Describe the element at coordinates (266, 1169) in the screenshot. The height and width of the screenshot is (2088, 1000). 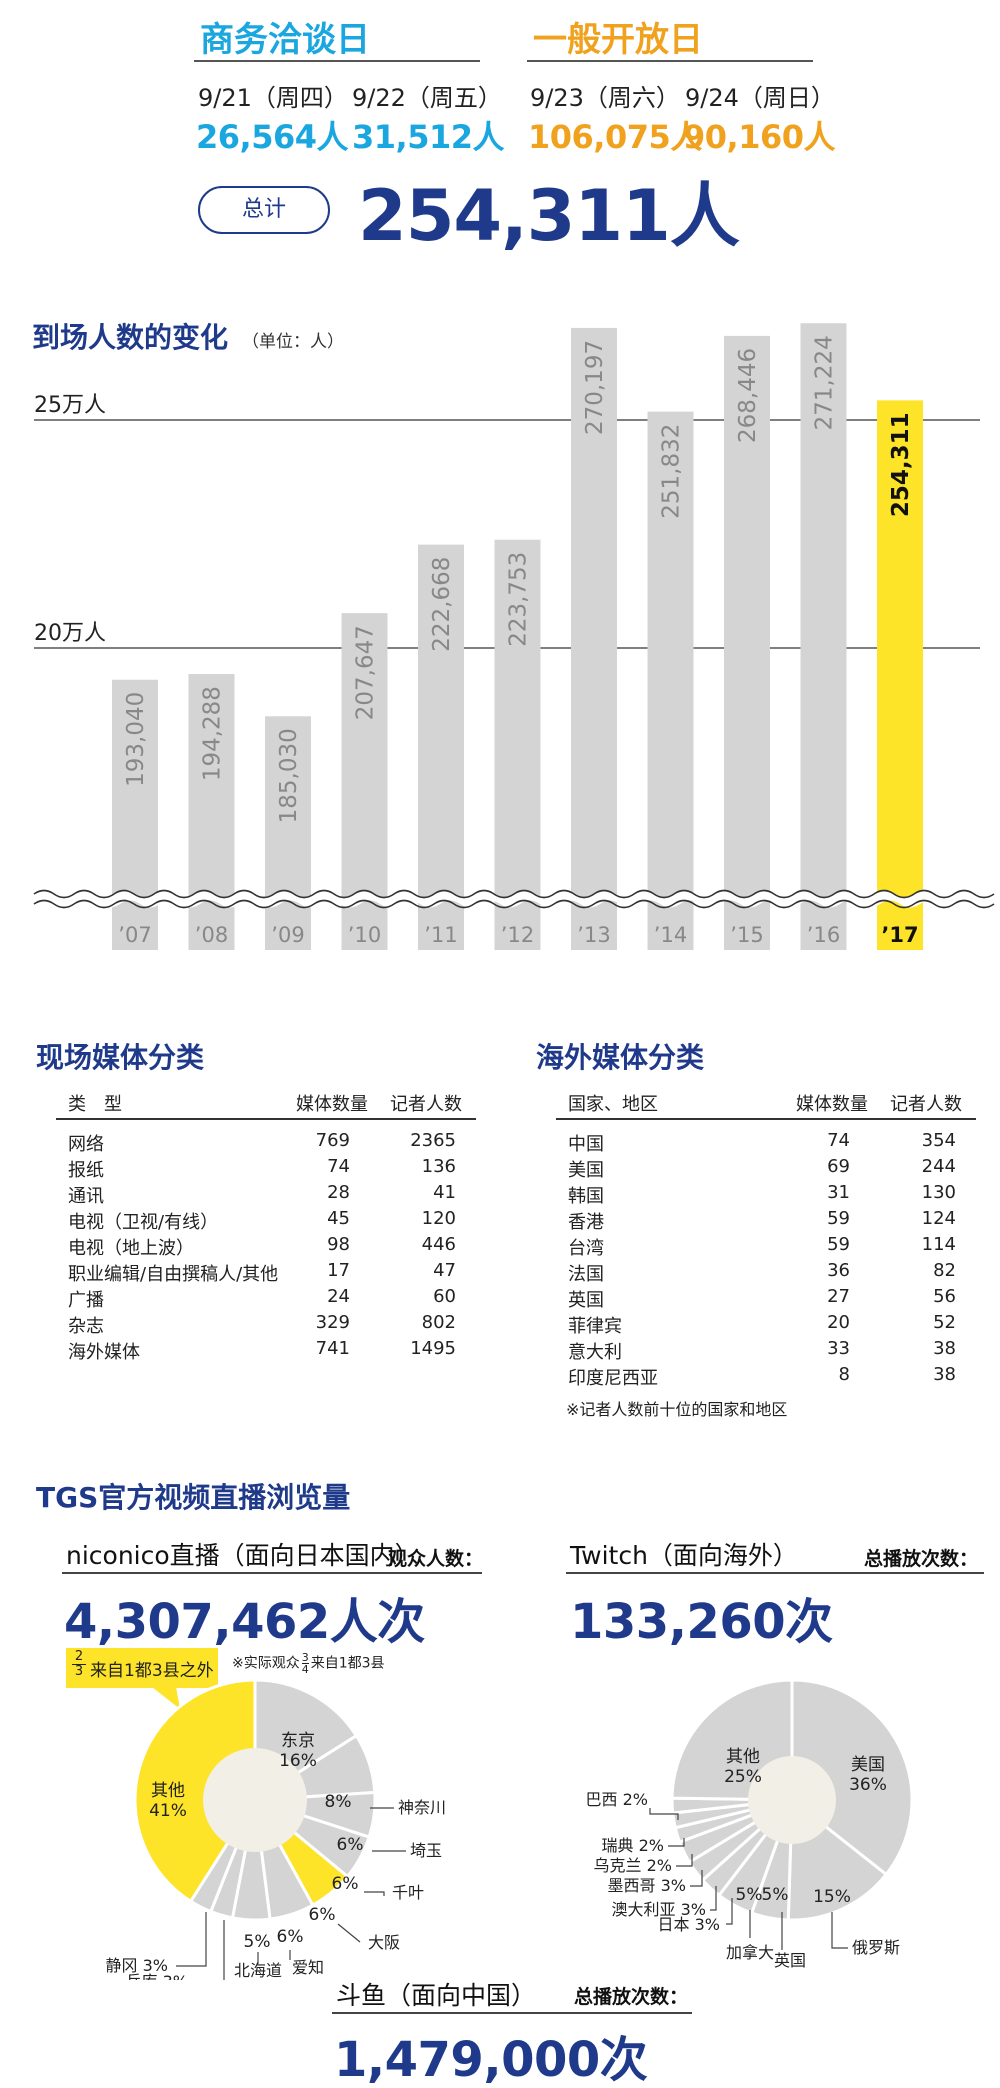
I see `table-row: 报纸 74 136` at that location.